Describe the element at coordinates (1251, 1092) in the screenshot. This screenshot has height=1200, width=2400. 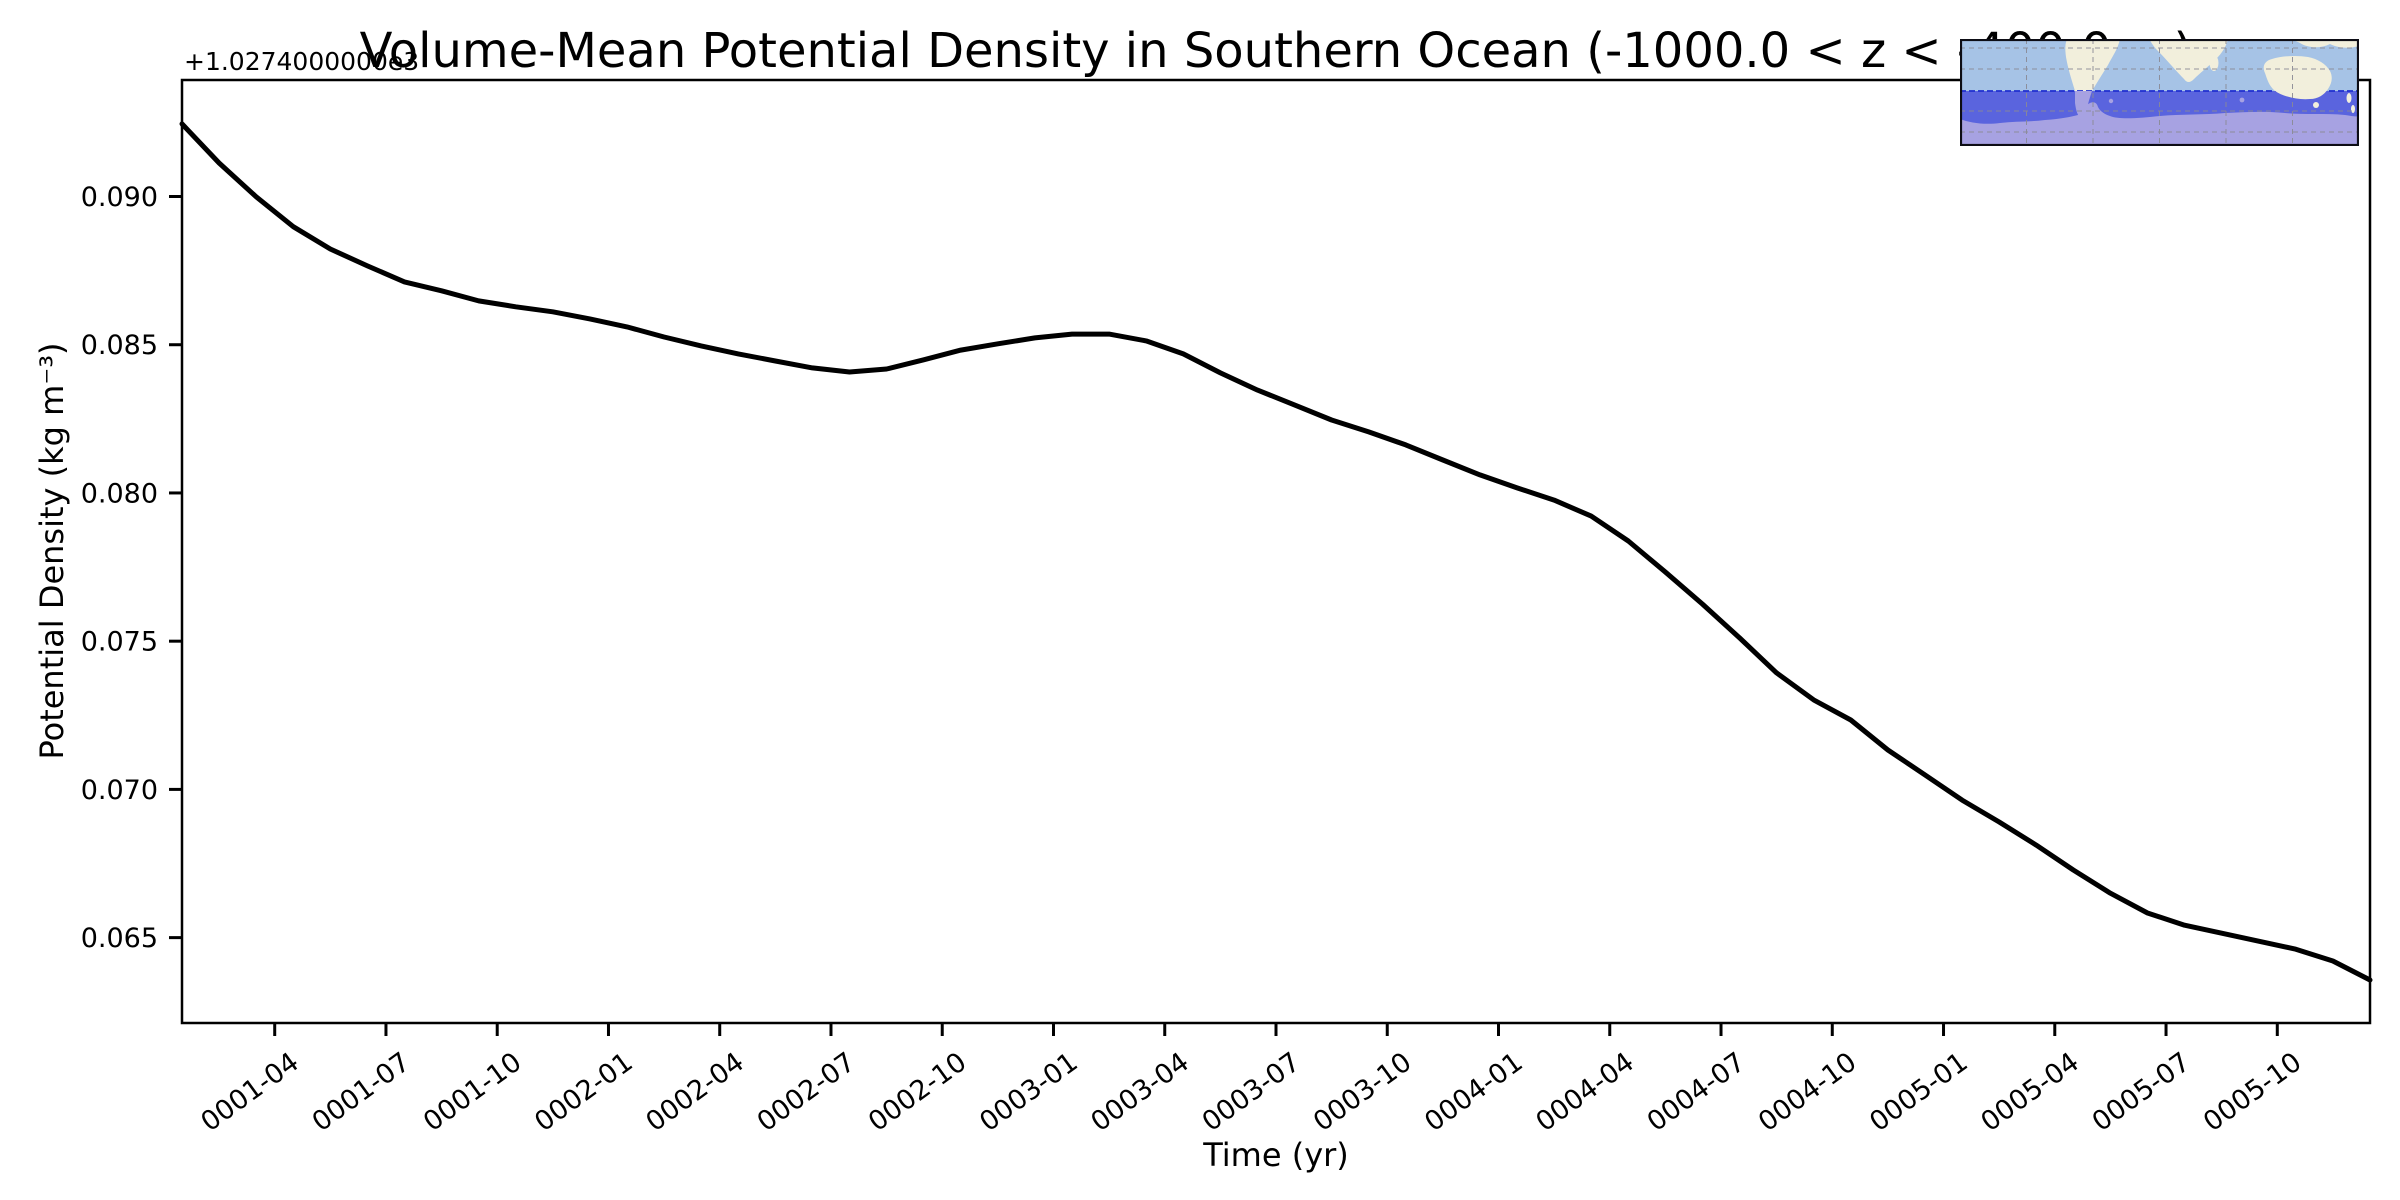
I see `x-tick-label: 0003-07` at that location.